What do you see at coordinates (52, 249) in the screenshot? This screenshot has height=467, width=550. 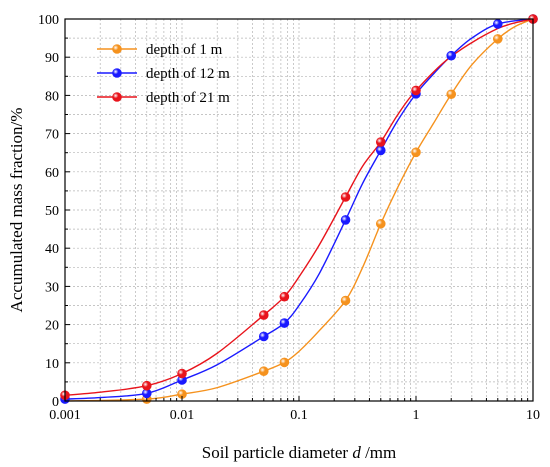 I see `y-tick-label: 40` at bounding box center [52, 249].